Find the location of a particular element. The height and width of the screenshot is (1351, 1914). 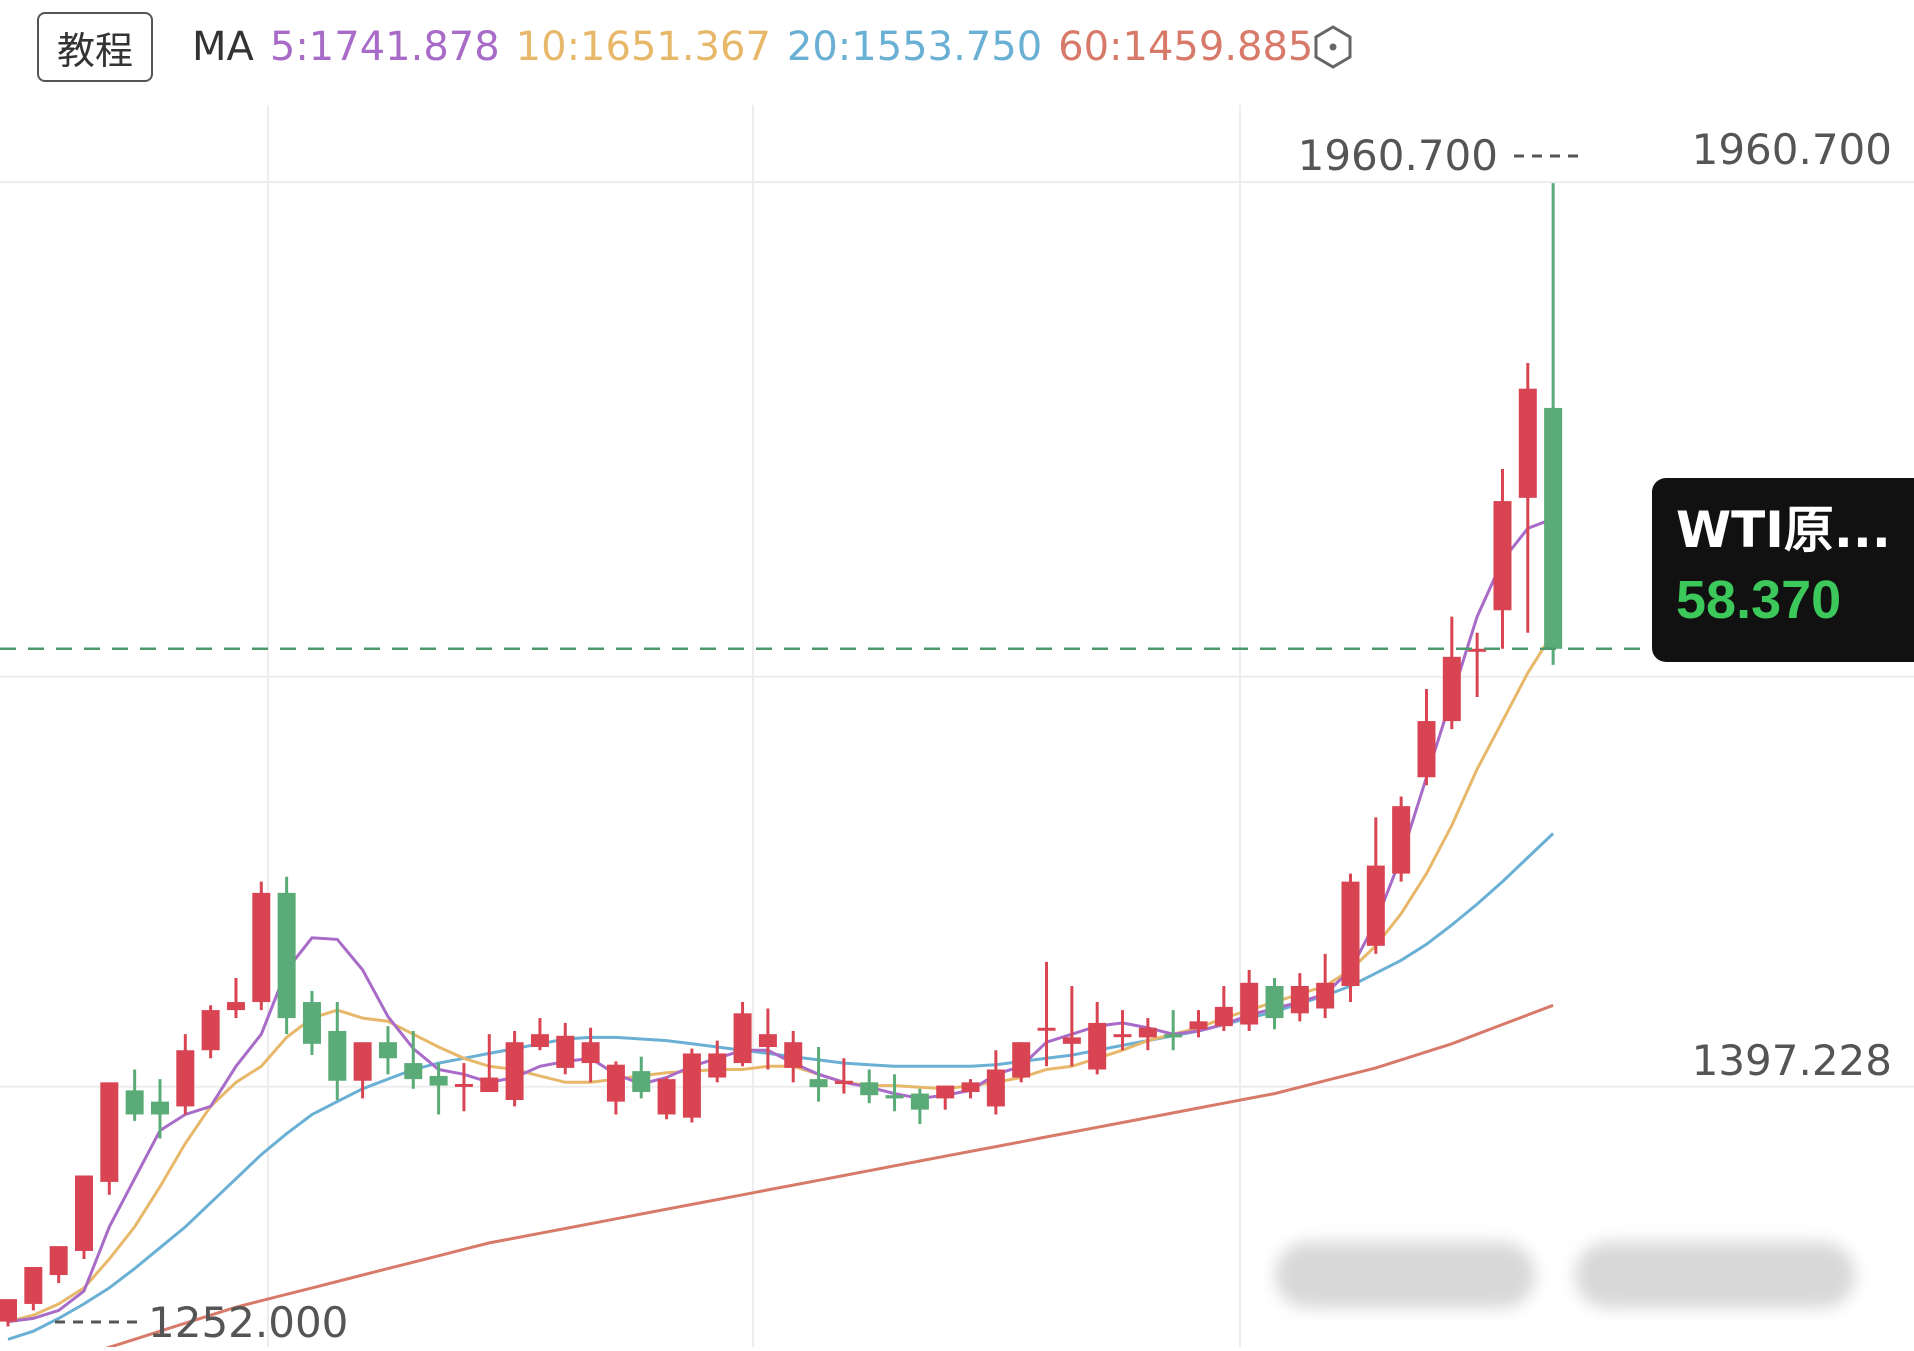

current-price: 58.370 is located at coordinates (1759, 600).